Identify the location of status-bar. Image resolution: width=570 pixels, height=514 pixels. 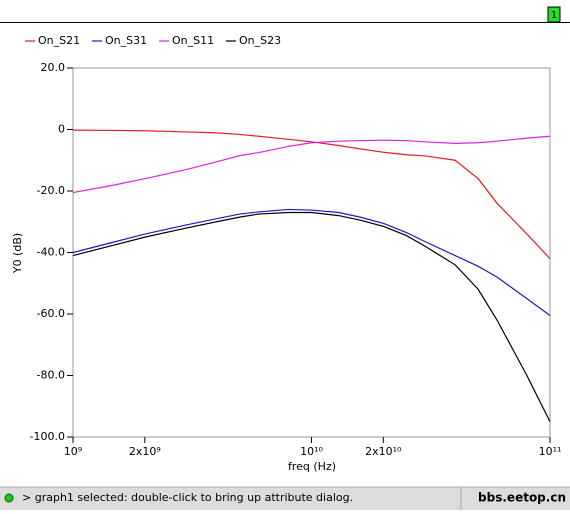
(285, 498).